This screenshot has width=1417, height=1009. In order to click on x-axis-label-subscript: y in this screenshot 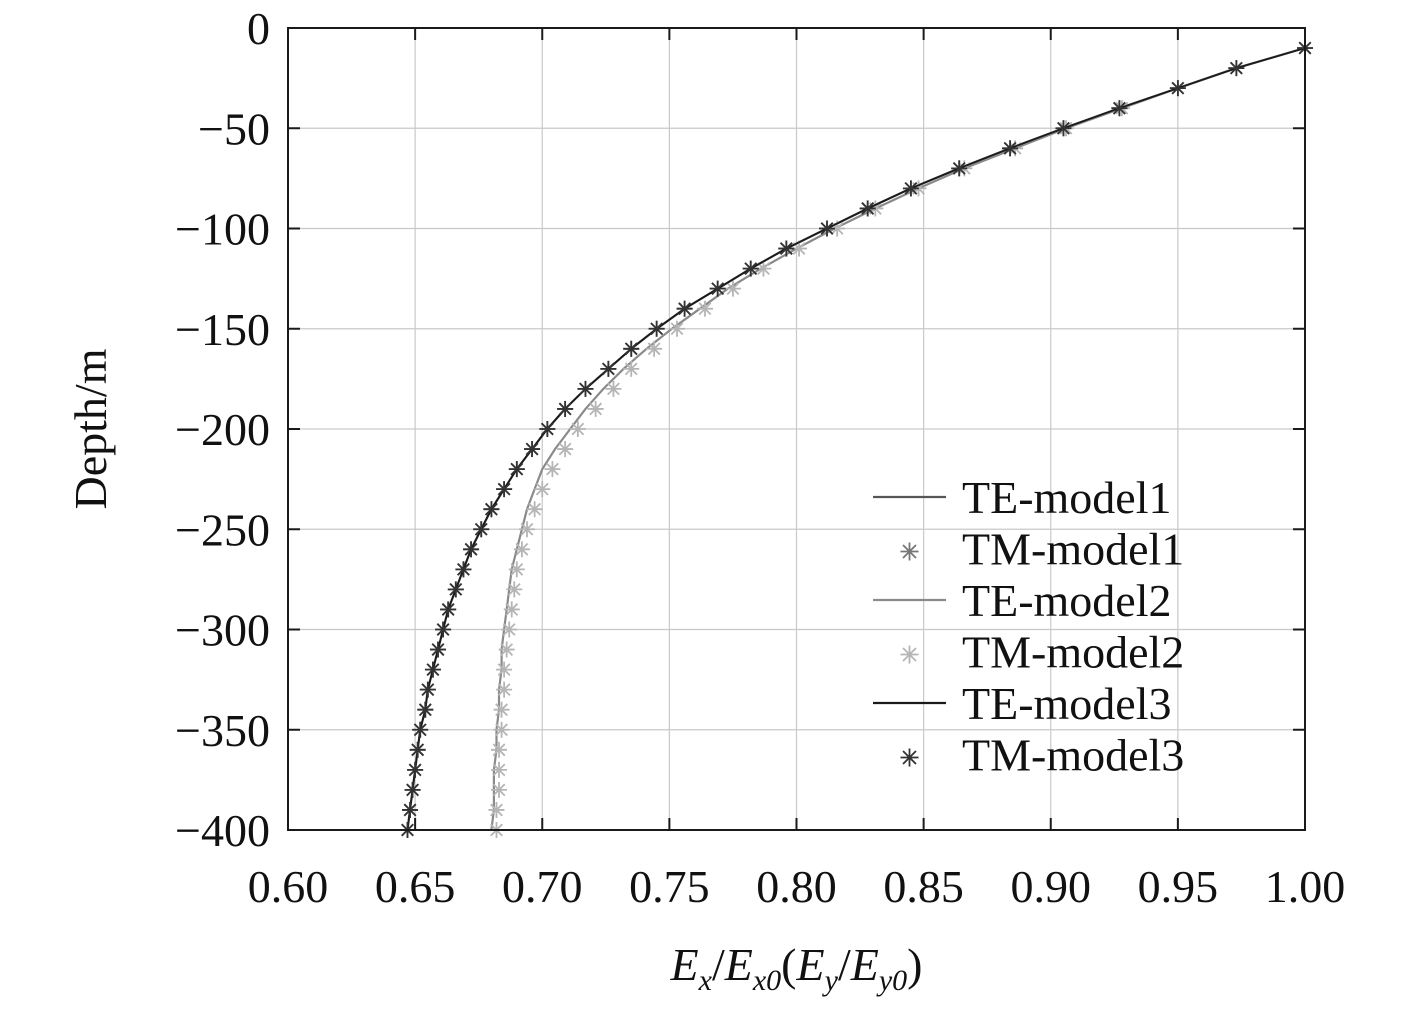, I will do `click(830, 980)`.